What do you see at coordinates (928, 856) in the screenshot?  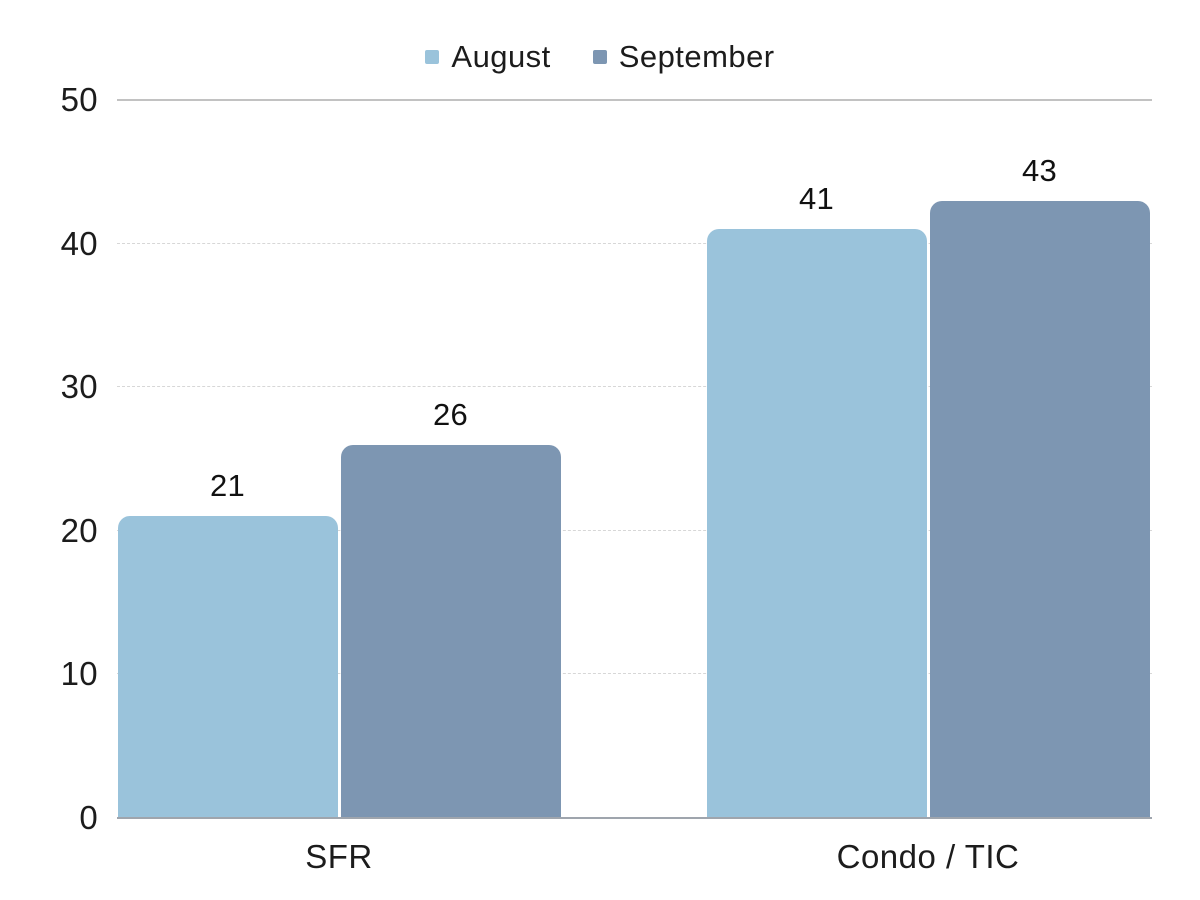 I see `x-axis-category-label: Condo / TIC` at bounding box center [928, 856].